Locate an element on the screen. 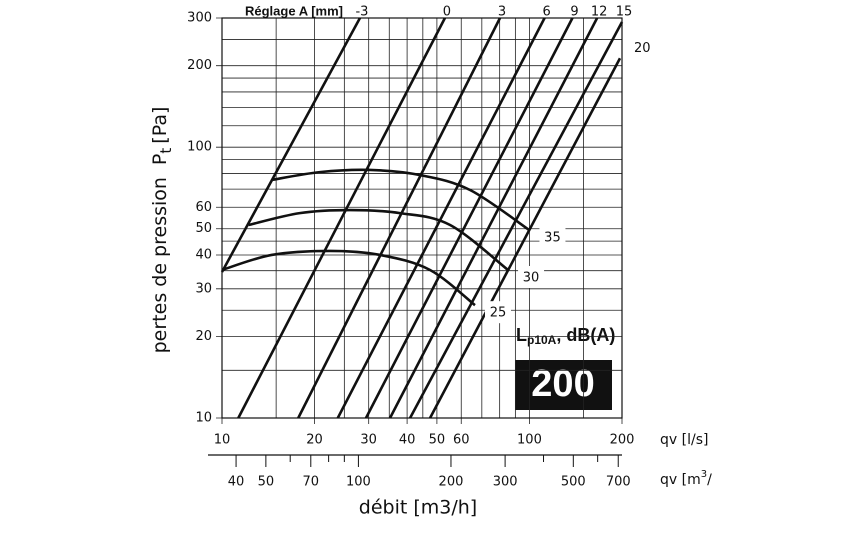 Image resolution: width=860 pixels, height=538 pixels. x2-label-main: qv [m is located at coordinates (680, 480).